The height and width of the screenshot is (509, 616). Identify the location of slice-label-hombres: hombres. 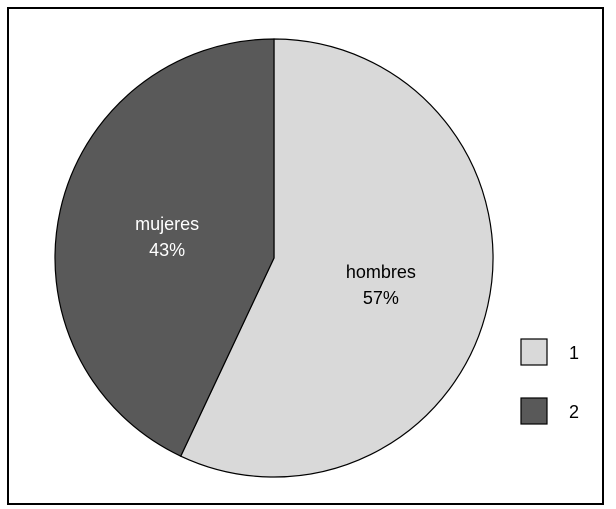
(381, 272).